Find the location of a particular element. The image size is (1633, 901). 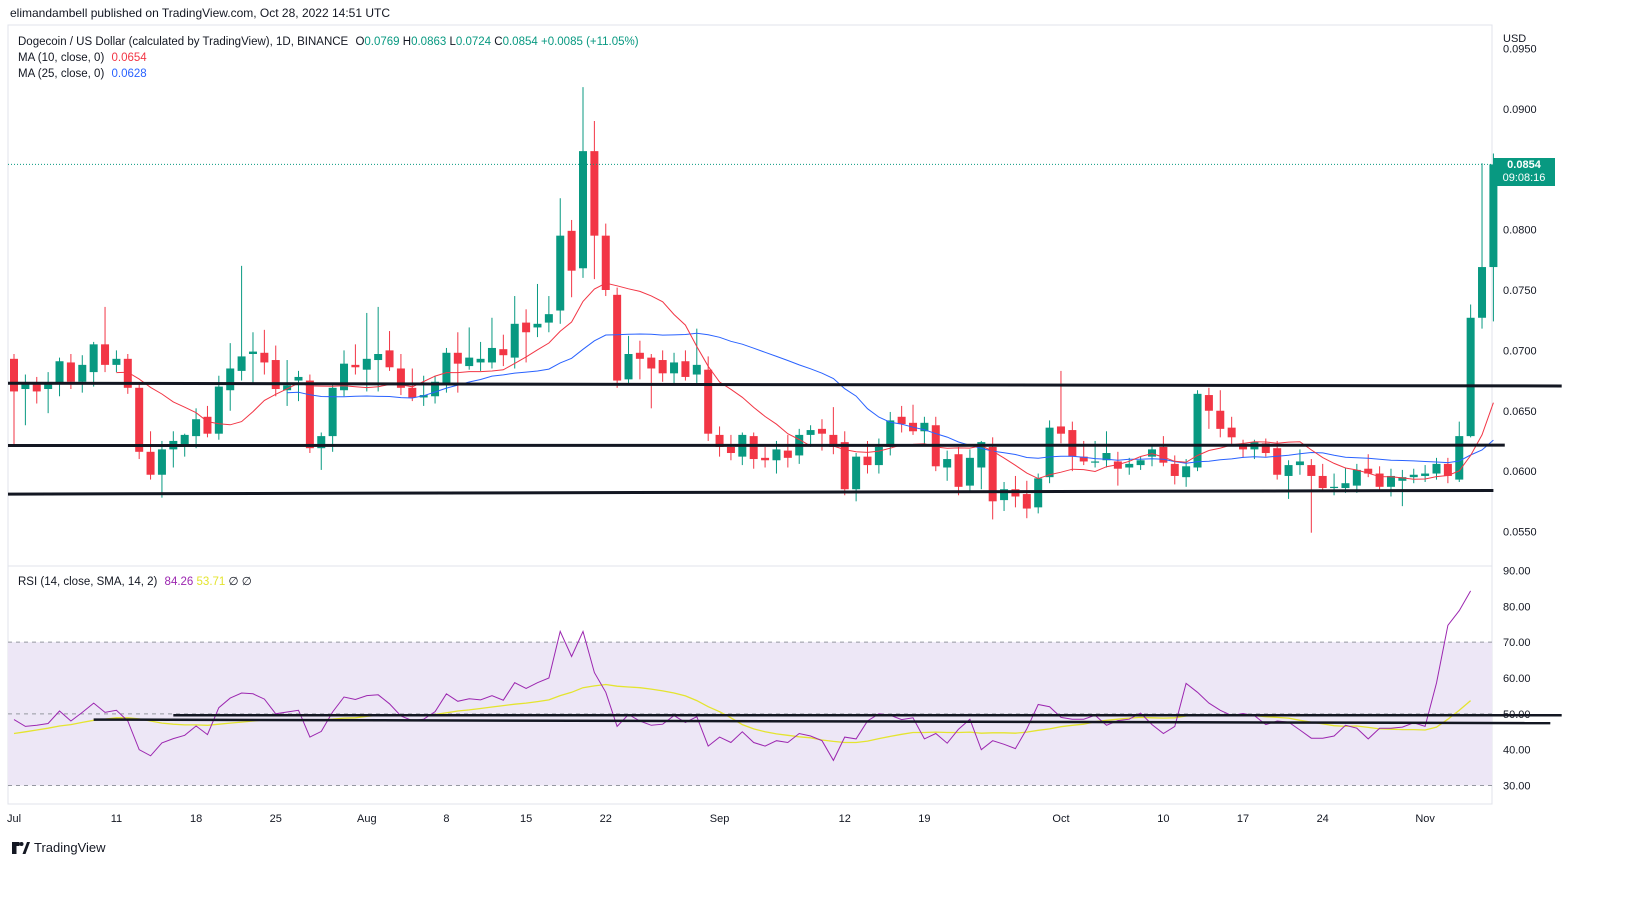

low-value: 0.0724 is located at coordinates (473, 42).